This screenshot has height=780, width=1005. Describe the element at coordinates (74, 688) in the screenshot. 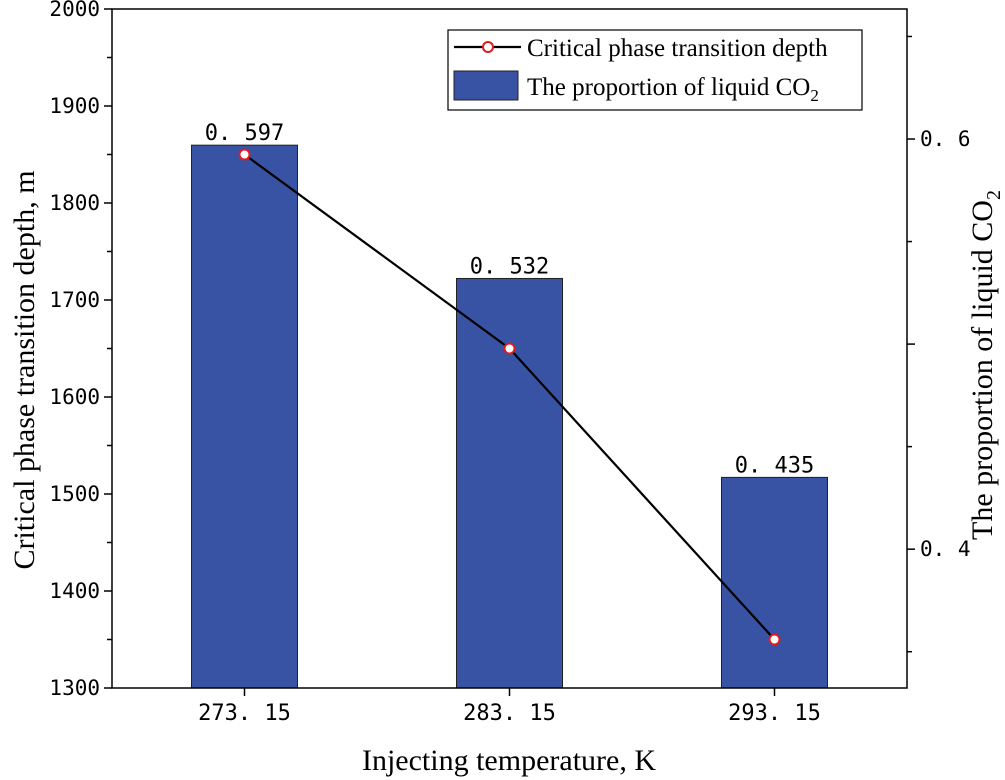

I see `y-left-tick-label: 1300` at that location.